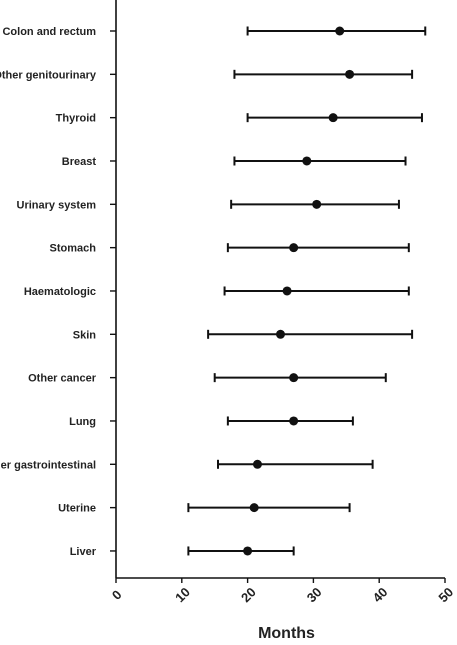 This screenshot has height=645, width=457. I want to click on category-label: Uterine, so click(77, 509).